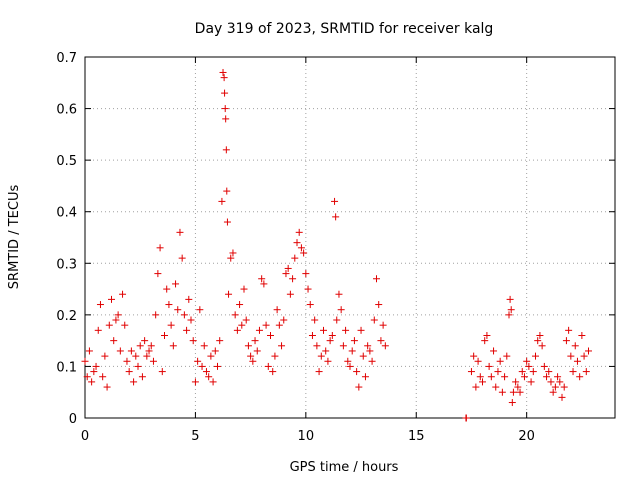  What do you see at coordinates (66, 213) in the screenshot?
I see `y-tick-label: 0.4` at bounding box center [66, 213].